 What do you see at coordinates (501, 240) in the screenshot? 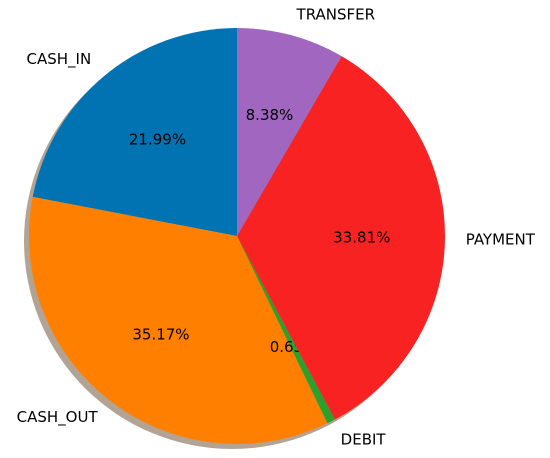
I see `slice-label: PAYMENT` at bounding box center [501, 240].